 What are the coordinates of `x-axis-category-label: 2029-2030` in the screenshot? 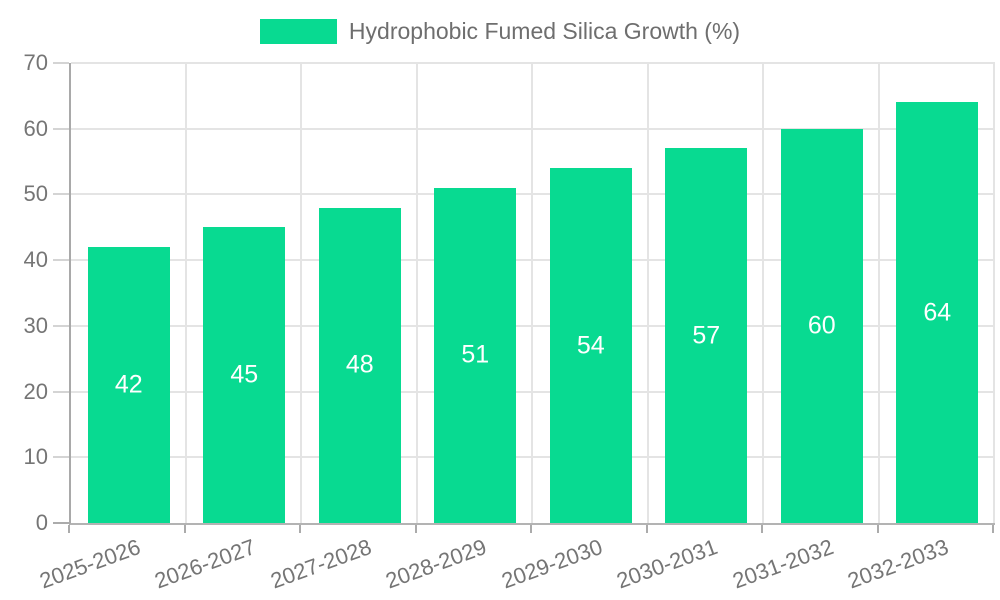 It's located at (551, 564).